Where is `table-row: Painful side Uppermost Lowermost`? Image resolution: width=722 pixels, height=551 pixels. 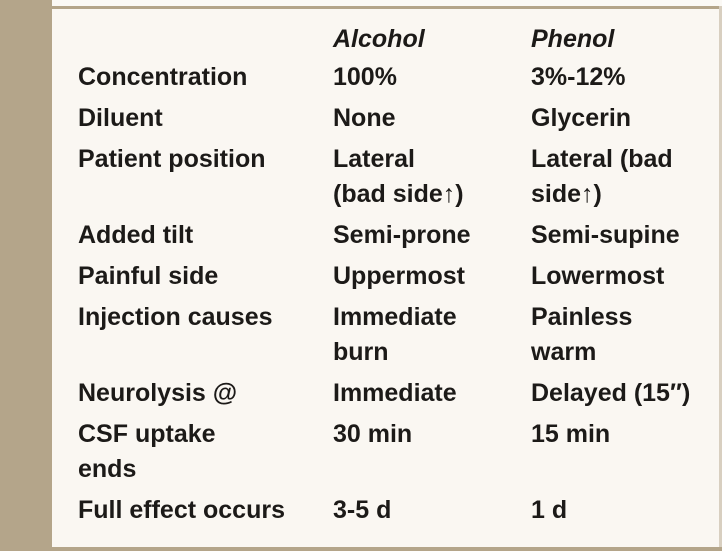
table-row: Painful side Uppermost Lowermost is located at coordinates (384, 279).